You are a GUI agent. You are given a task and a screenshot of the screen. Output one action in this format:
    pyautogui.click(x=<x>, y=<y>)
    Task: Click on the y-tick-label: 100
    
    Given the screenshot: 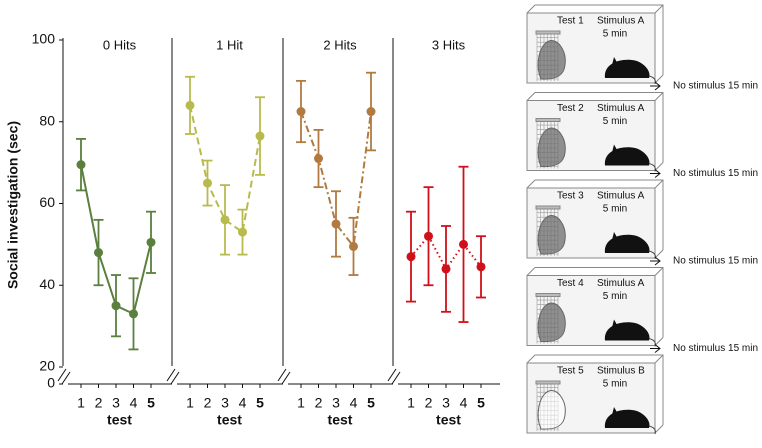 What is the action you would take?
    pyautogui.click(x=44, y=39)
    